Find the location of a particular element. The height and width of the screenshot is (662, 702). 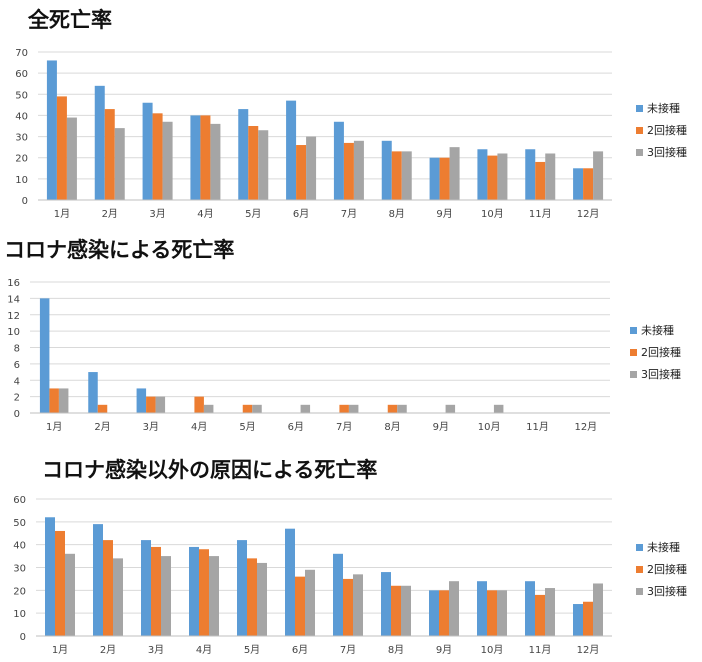

y-tick-label: 16 is located at coordinates (13, 283).